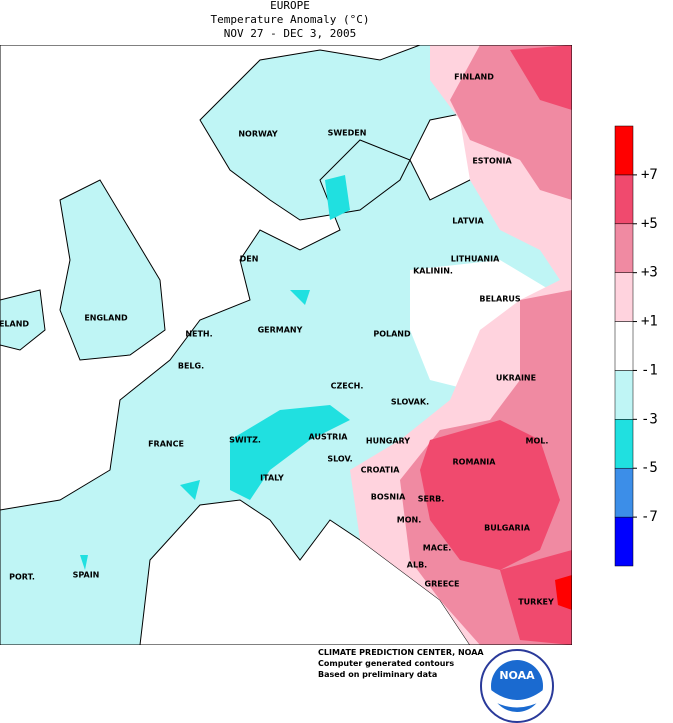 This screenshot has height=723, width=673. What do you see at coordinates (437, 548) in the screenshot?
I see `country-label: MACE.` at bounding box center [437, 548].